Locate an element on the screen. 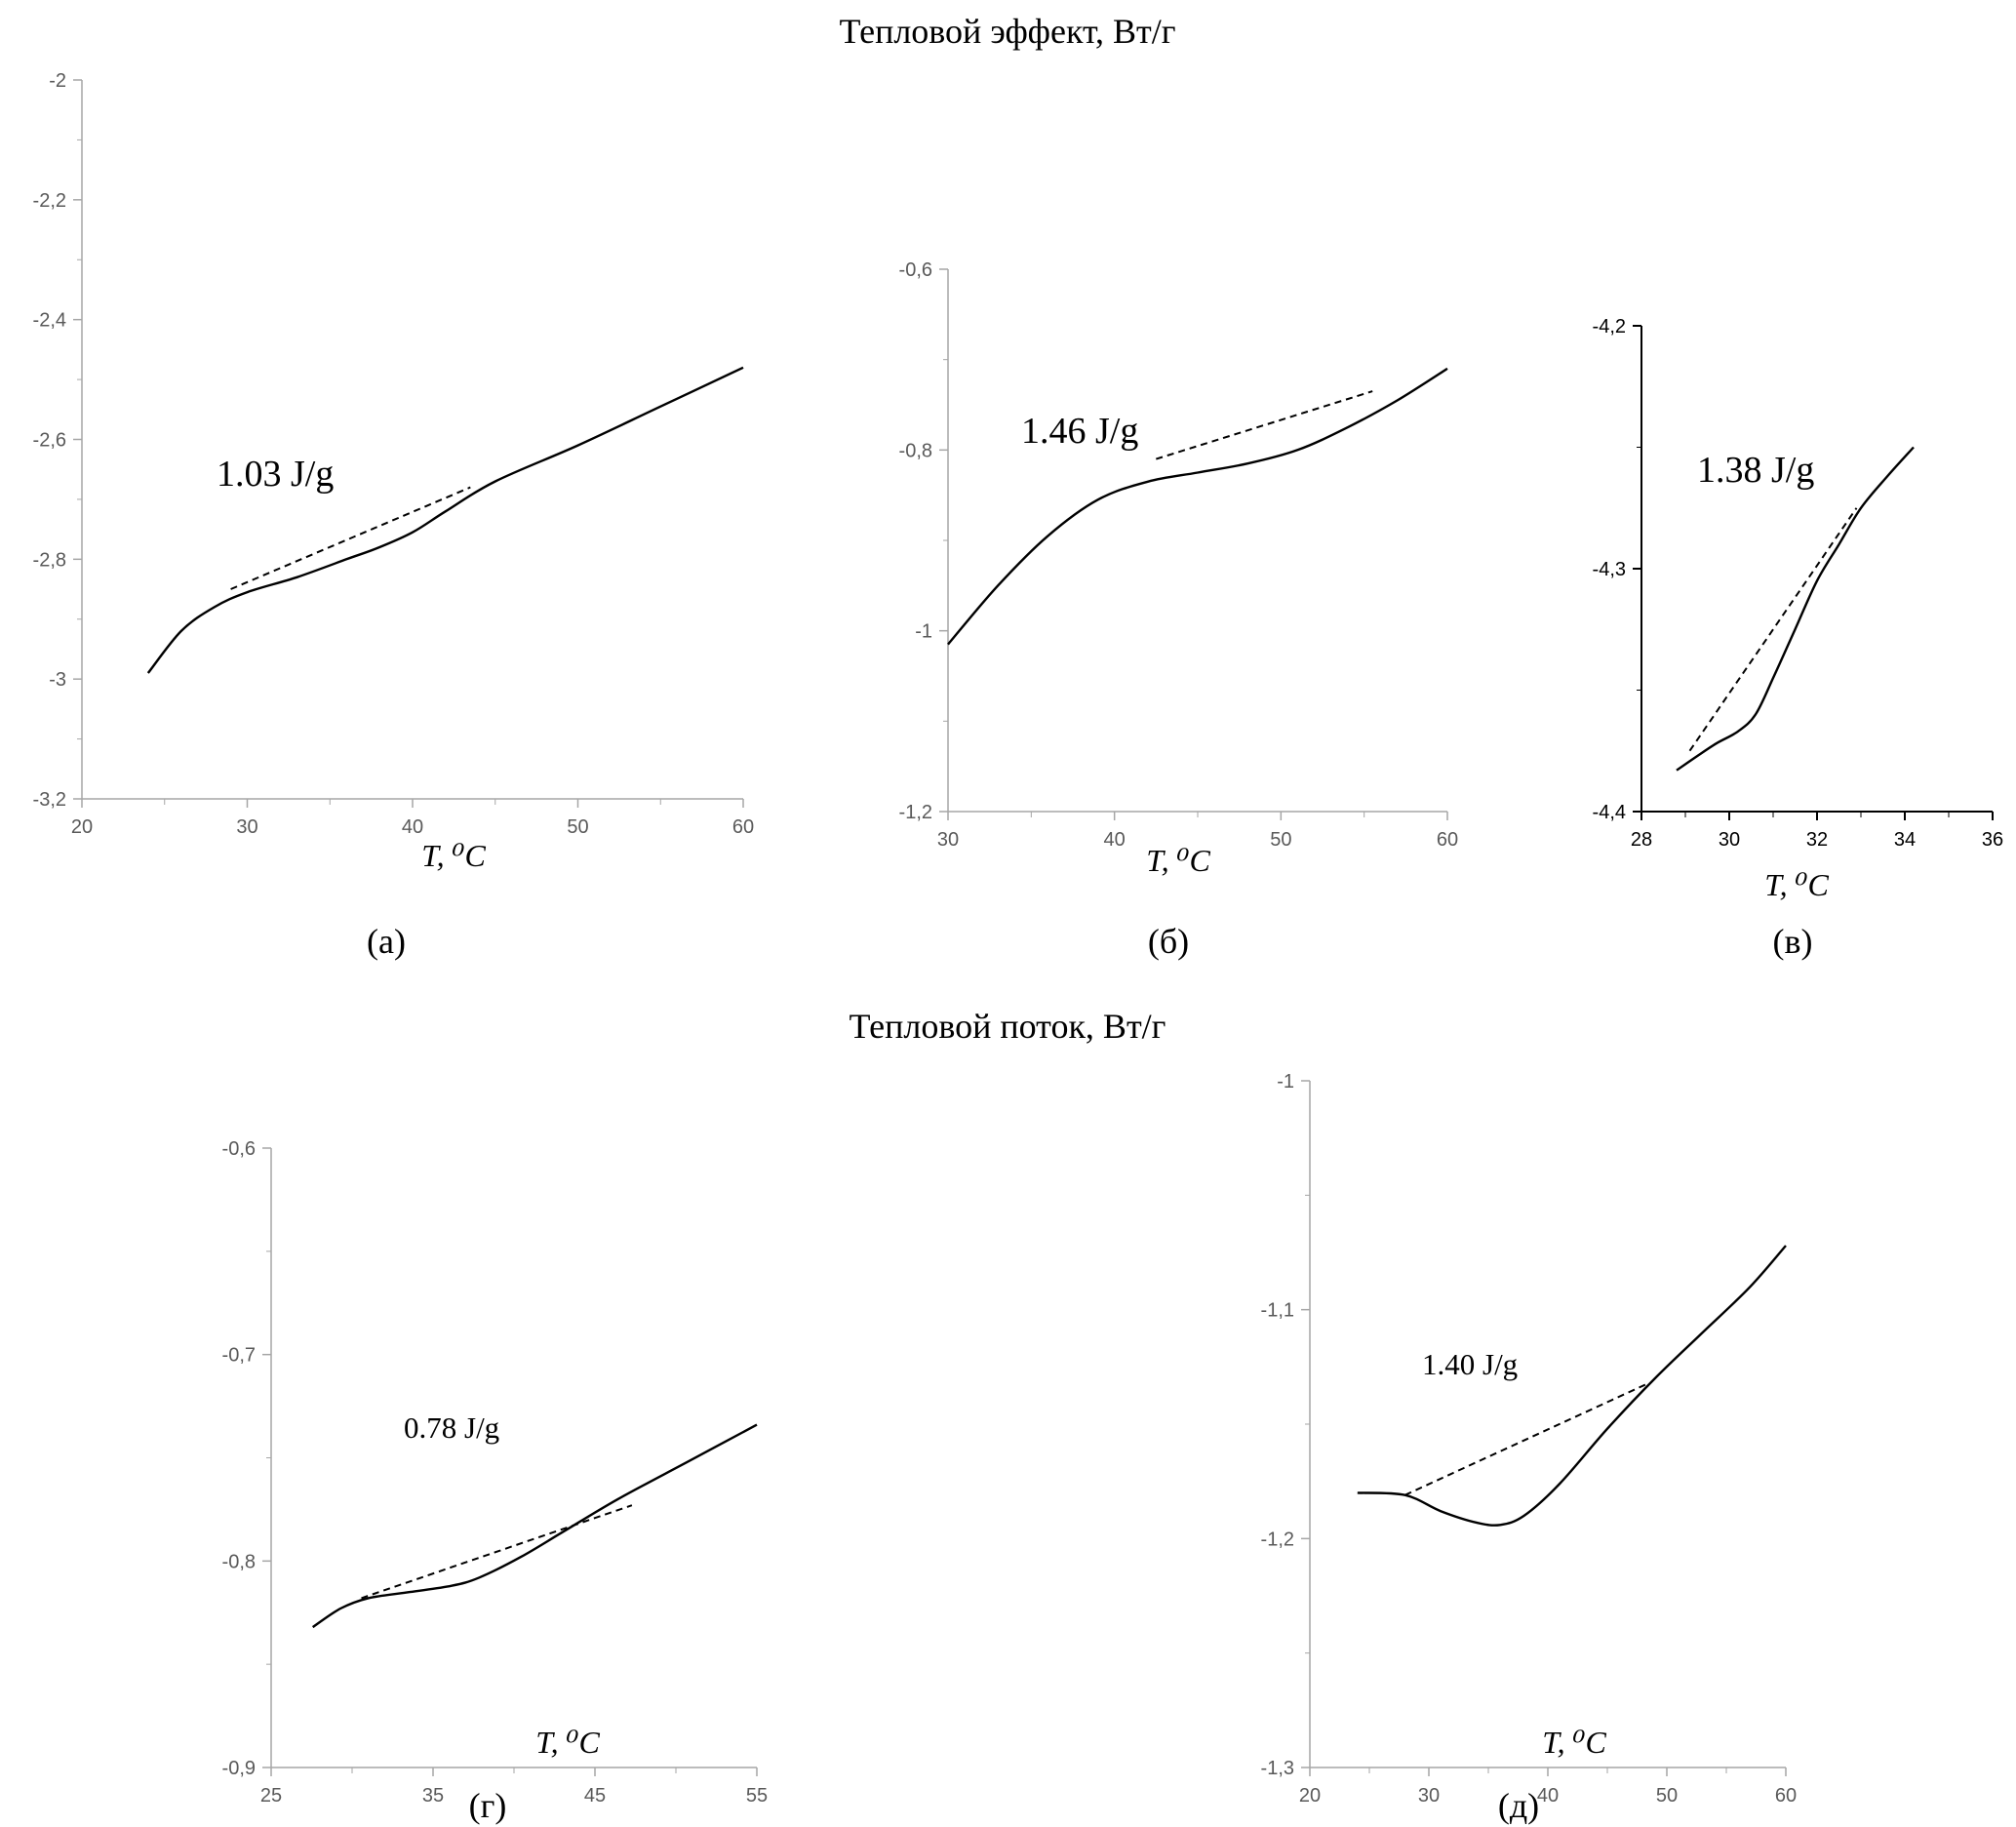 The image size is (2016, 1827). y-tick-label: -4,2 is located at coordinates (1609, 327).